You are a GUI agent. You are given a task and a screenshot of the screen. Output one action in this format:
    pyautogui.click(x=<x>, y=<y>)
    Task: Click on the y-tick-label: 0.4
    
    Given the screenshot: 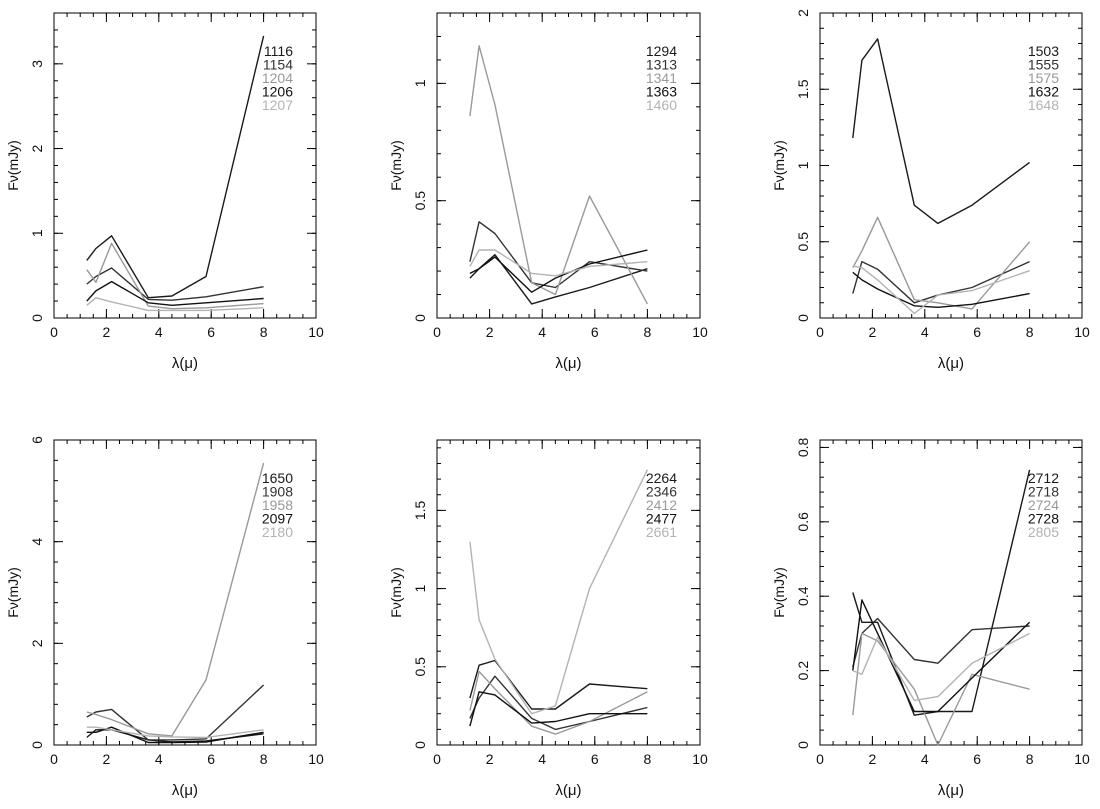 What is the action you would take?
    pyautogui.click(x=803, y=596)
    